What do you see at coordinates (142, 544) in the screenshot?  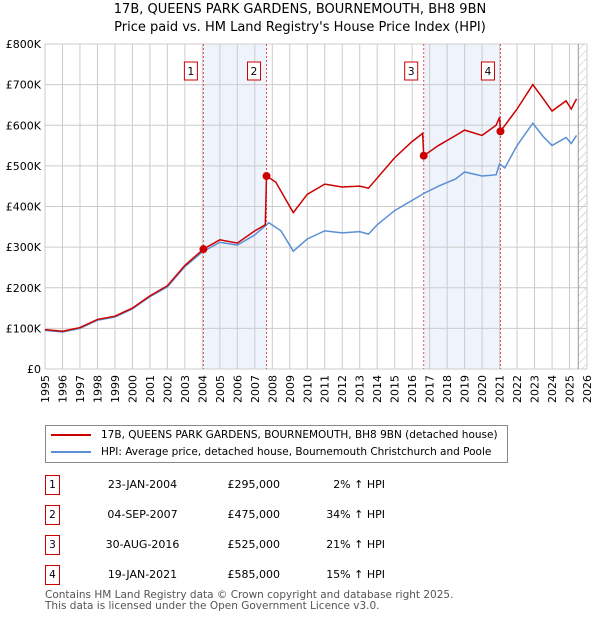 I see `transaction-date: 30-AUG-2016` at bounding box center [142, 544].